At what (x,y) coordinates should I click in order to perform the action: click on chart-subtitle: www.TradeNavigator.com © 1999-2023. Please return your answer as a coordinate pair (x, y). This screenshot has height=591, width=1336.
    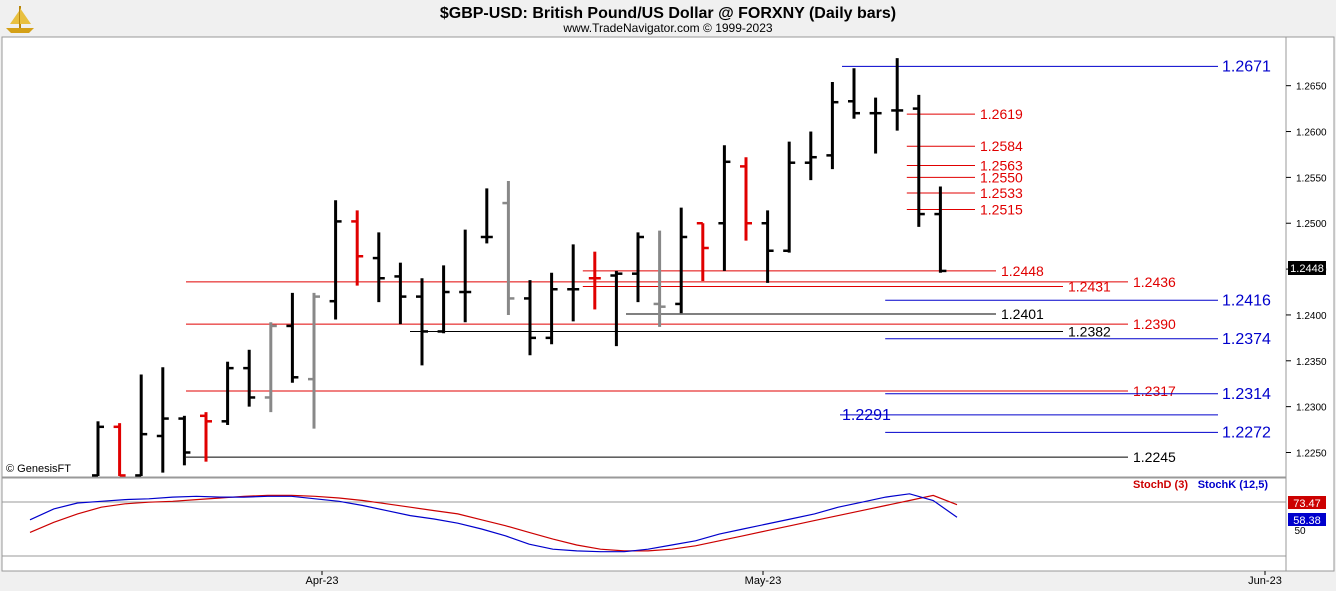
    Looking at the image, I should click on (667, 28).